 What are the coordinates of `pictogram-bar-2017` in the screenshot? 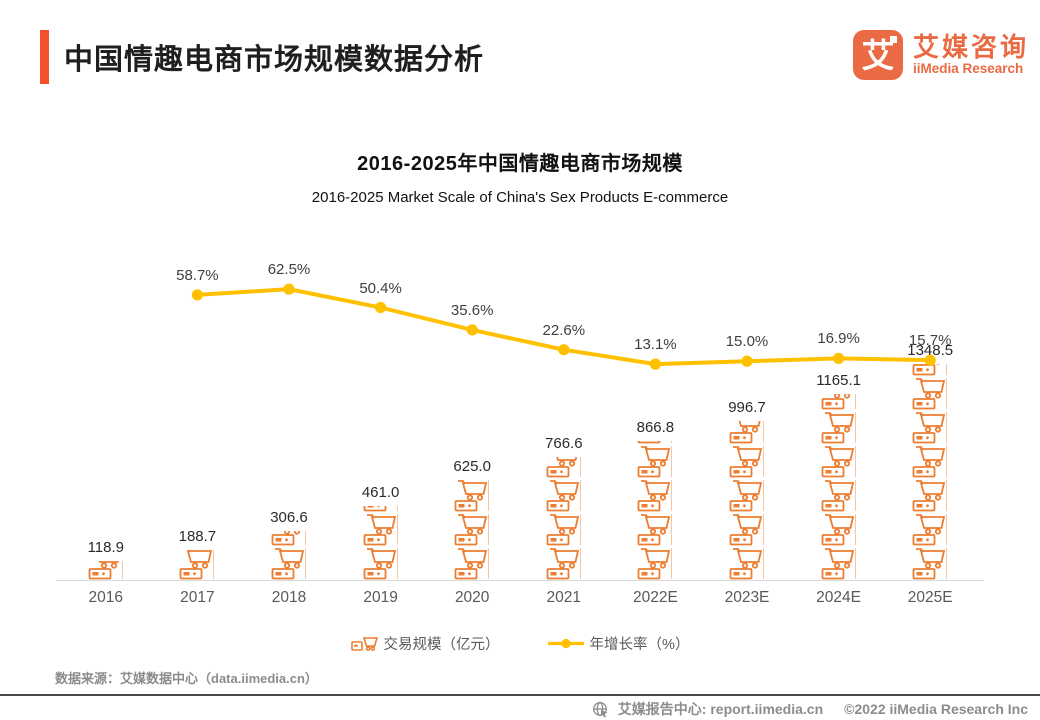 It's located at (197, 565).